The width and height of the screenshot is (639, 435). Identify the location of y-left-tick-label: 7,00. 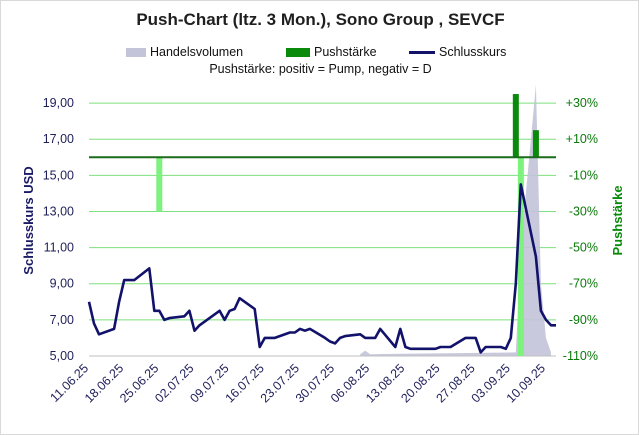
(62, 320).